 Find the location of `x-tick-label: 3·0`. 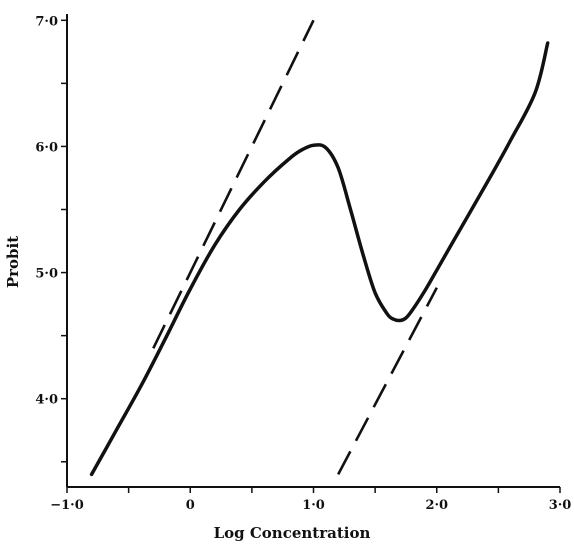

x-tick-label: 3·0 is located at coordinates (560, 505).